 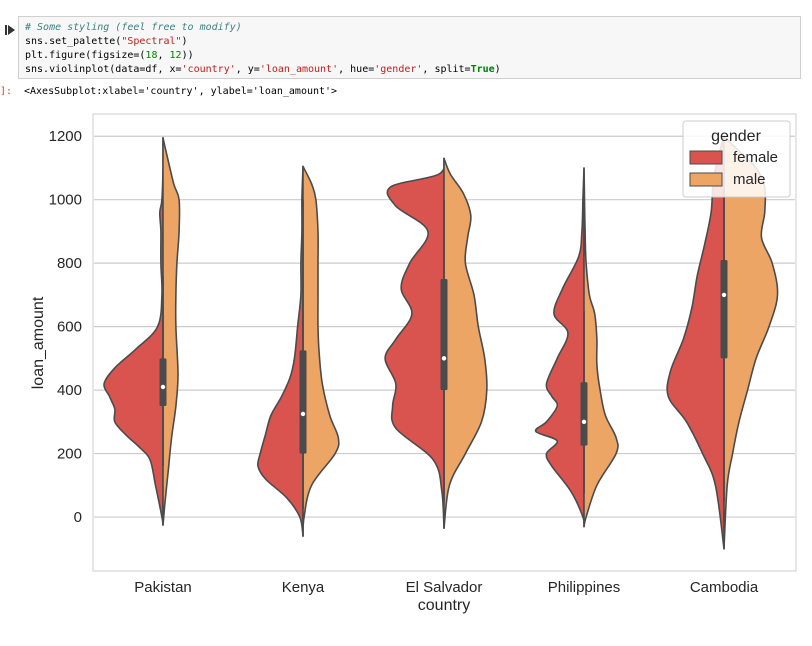 I want to click on violin-half-male-pakistan, so click(x=171, y=331).